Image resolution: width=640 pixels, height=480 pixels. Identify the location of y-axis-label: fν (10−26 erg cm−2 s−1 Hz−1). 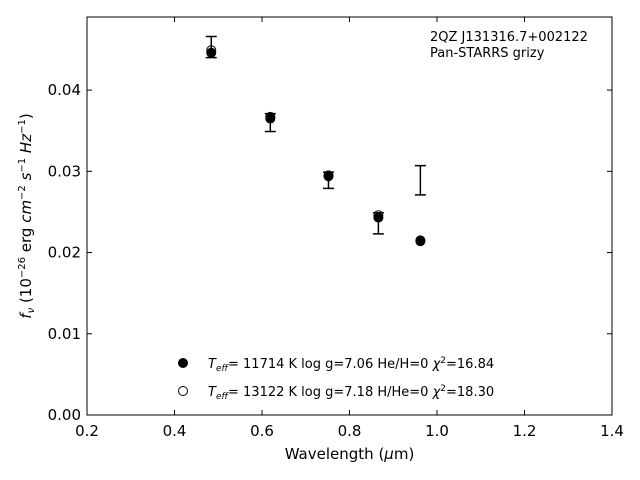
(27, 215).